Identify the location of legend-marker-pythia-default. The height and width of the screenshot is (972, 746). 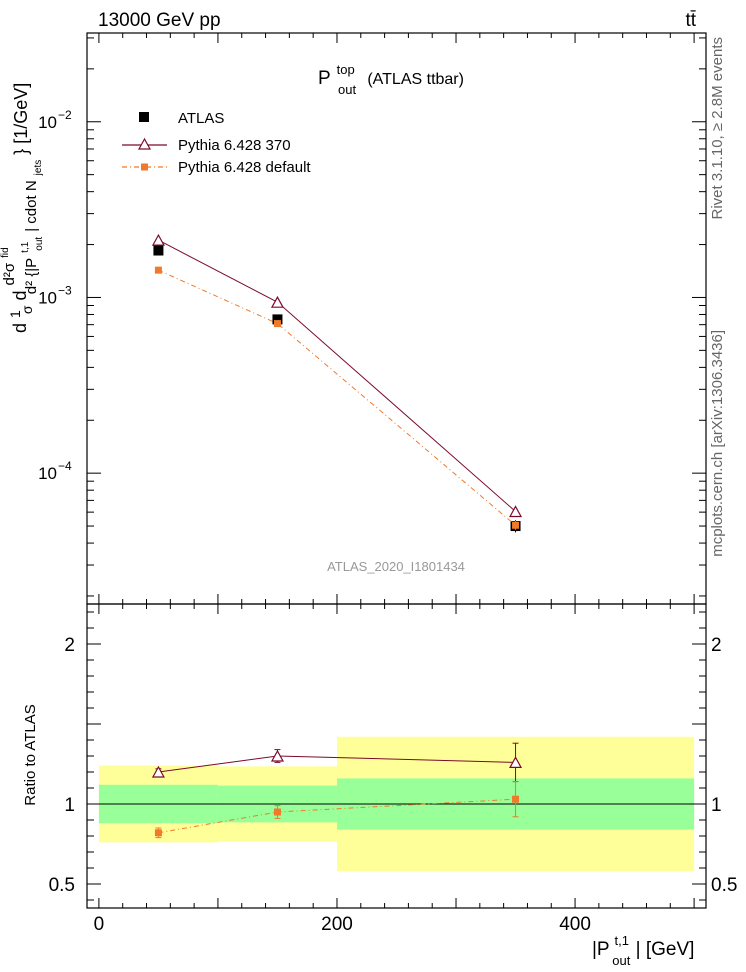
(144, 167).